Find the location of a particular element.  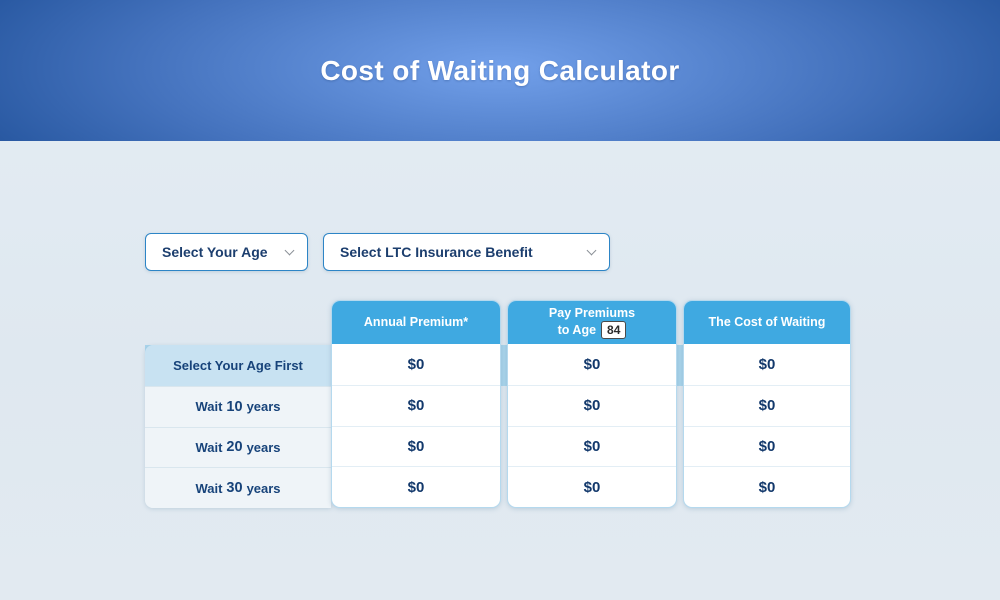

column-annual-premium: Annual Premium* $0 $0 $0 $0 is located at coordinates (416, 404).